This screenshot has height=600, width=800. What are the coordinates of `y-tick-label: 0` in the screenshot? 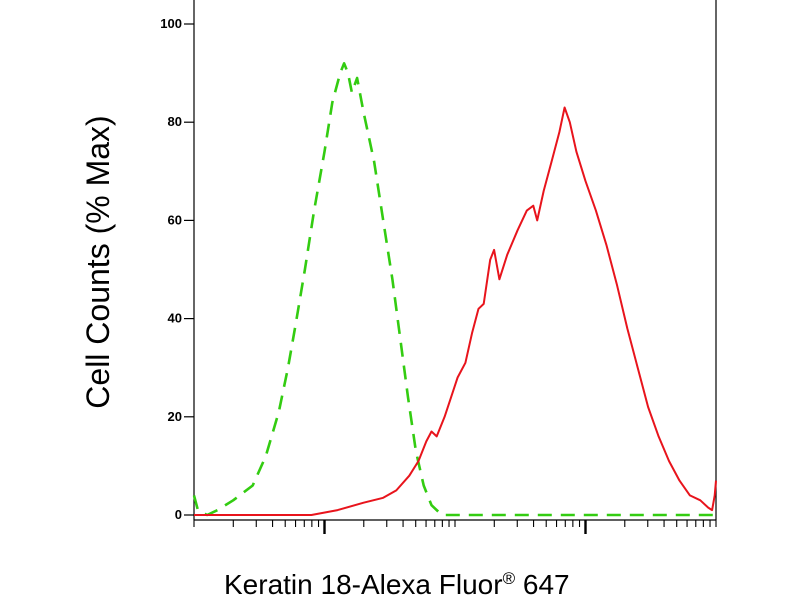 It's located at (178, 514).